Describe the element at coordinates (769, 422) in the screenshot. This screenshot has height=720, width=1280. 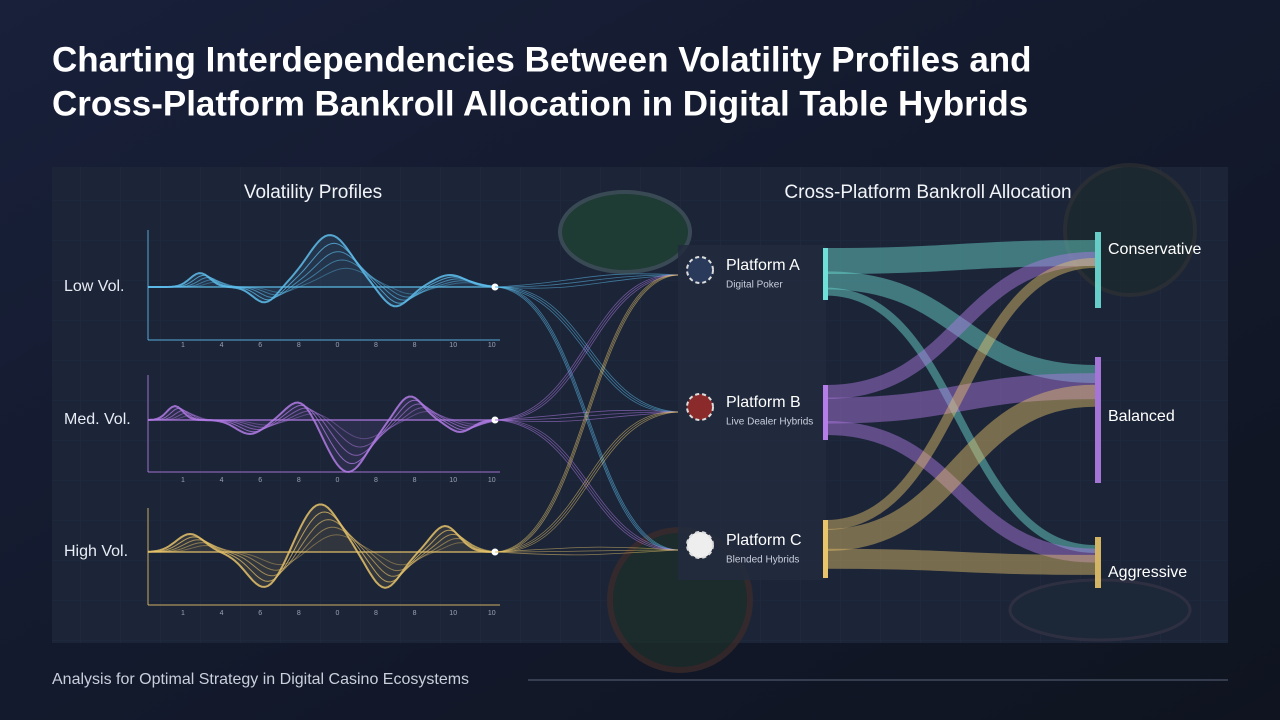
I see `platform-subtitle: Live Dealer Hybrids` at that location.